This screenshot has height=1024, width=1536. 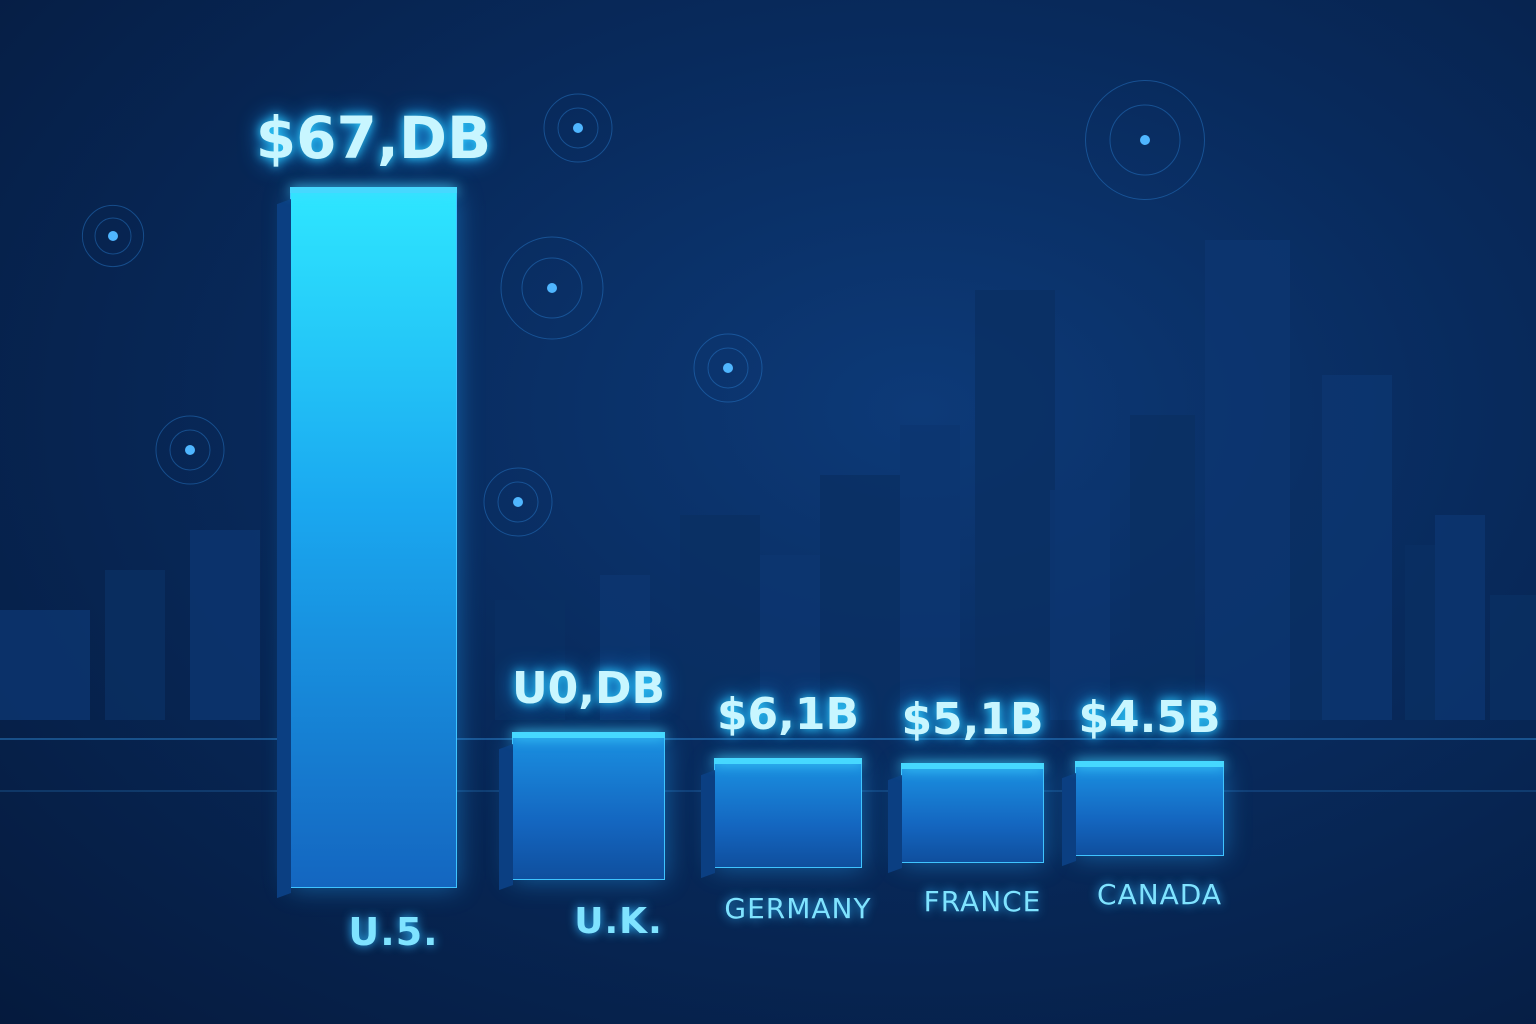 I want to click on value-label: $6,1B, so click(x=788, y=714).